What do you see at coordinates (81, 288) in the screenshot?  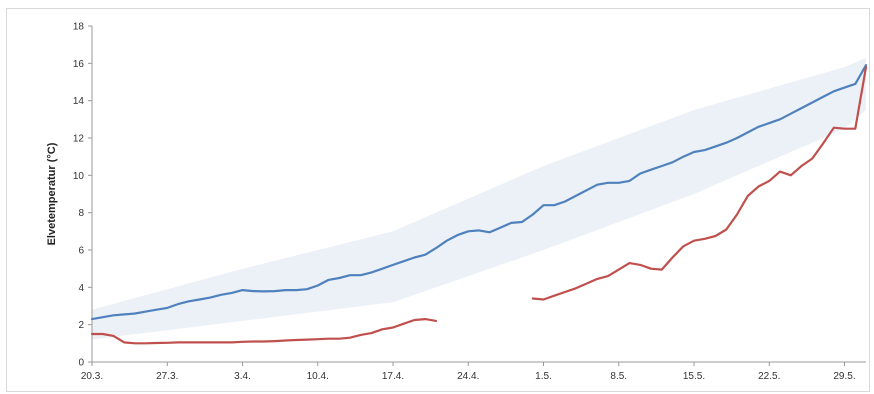 I see `y-tick-label: 4` at bounding box center [81, 288].